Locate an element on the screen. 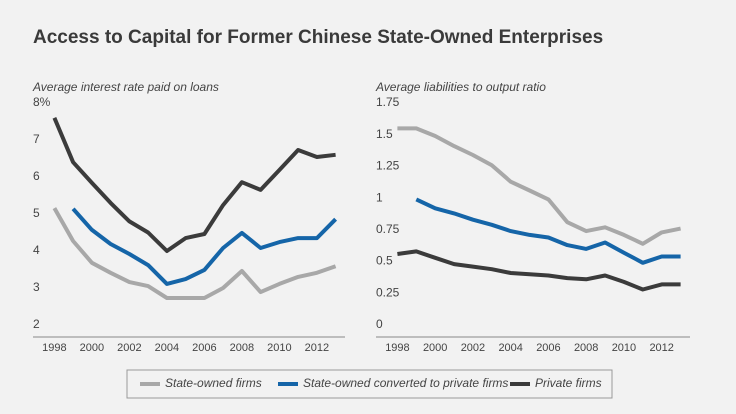 This screenshot has height=414, width=736. legend-box is located at coordinates (369, 384).